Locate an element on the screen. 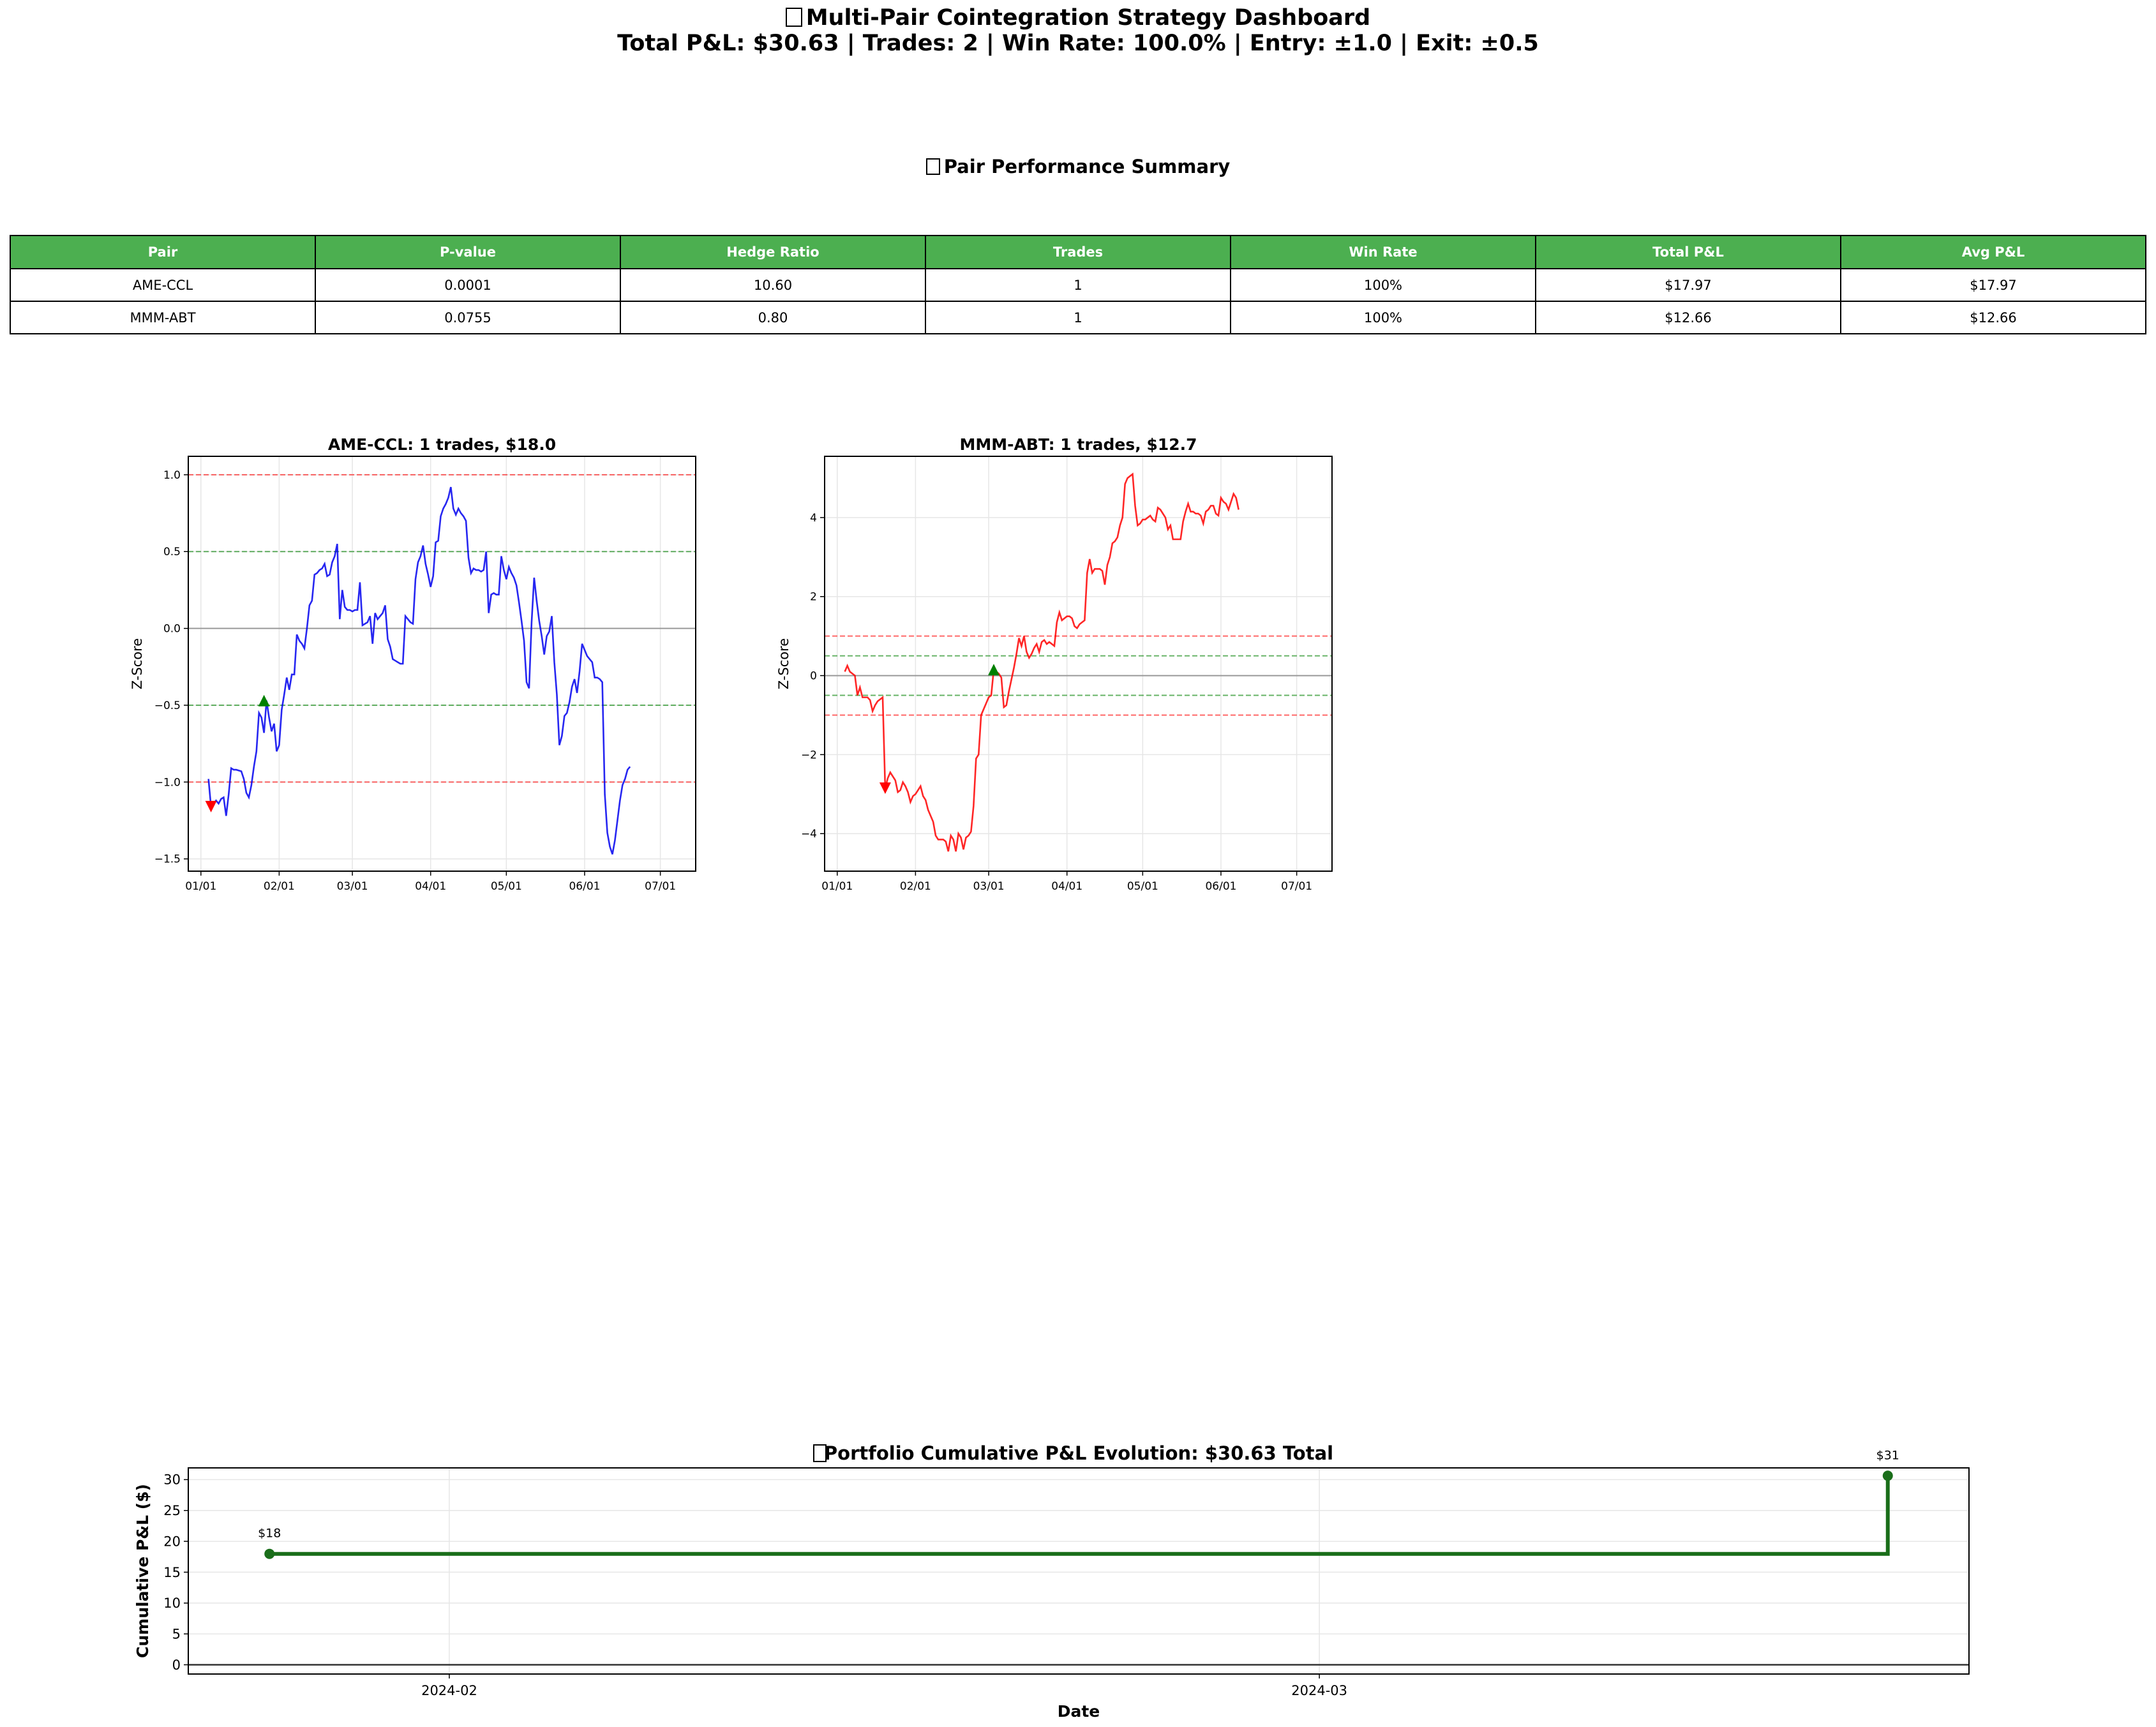  y-tick-label: 15 is located at coordinates (172, 1573).